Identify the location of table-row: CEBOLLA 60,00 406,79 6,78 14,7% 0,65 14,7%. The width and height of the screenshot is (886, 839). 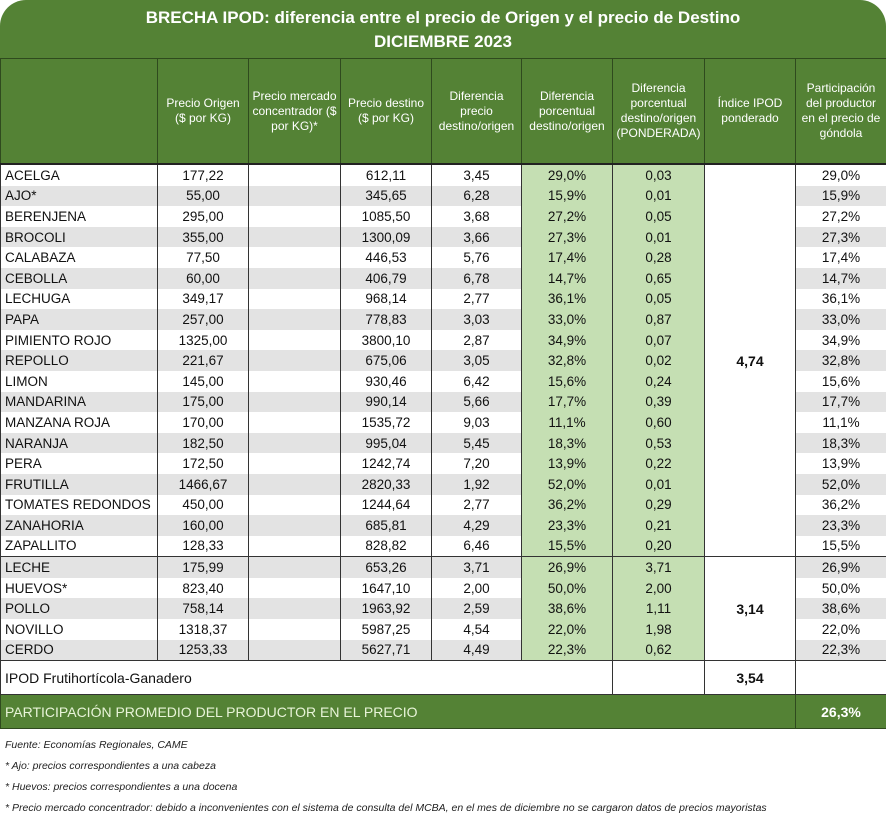
(443, 278).